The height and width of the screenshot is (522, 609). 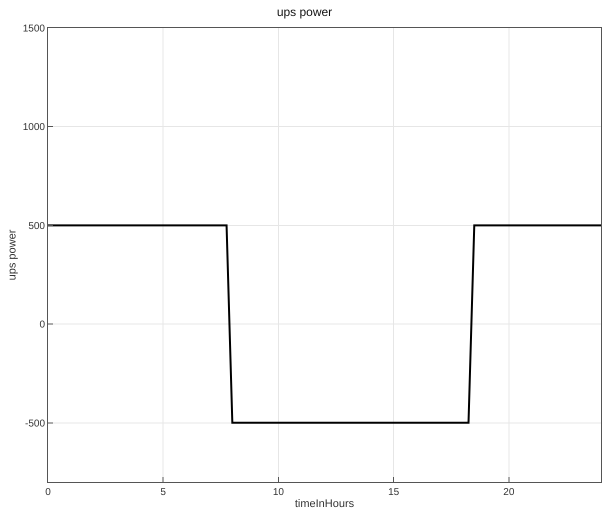 What do you see at coordinates (35, 424) in the screenshot?
I see `y-tick-label: -500` at bounding box center [35, 424].